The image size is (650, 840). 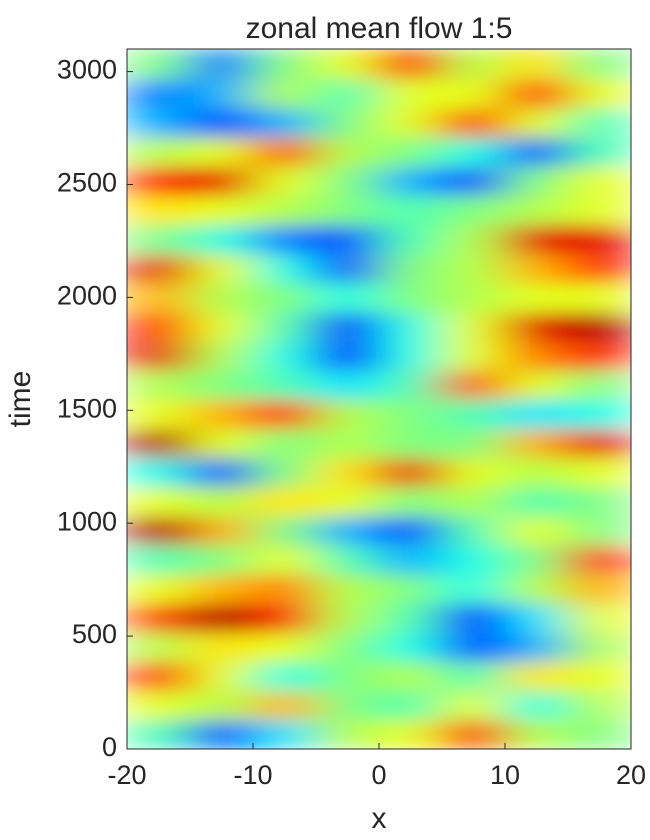 What do you see at coordinates (87, 296) in the screenshot?
I see `y-tick-label: 2000` at bounding box center [87, 296].